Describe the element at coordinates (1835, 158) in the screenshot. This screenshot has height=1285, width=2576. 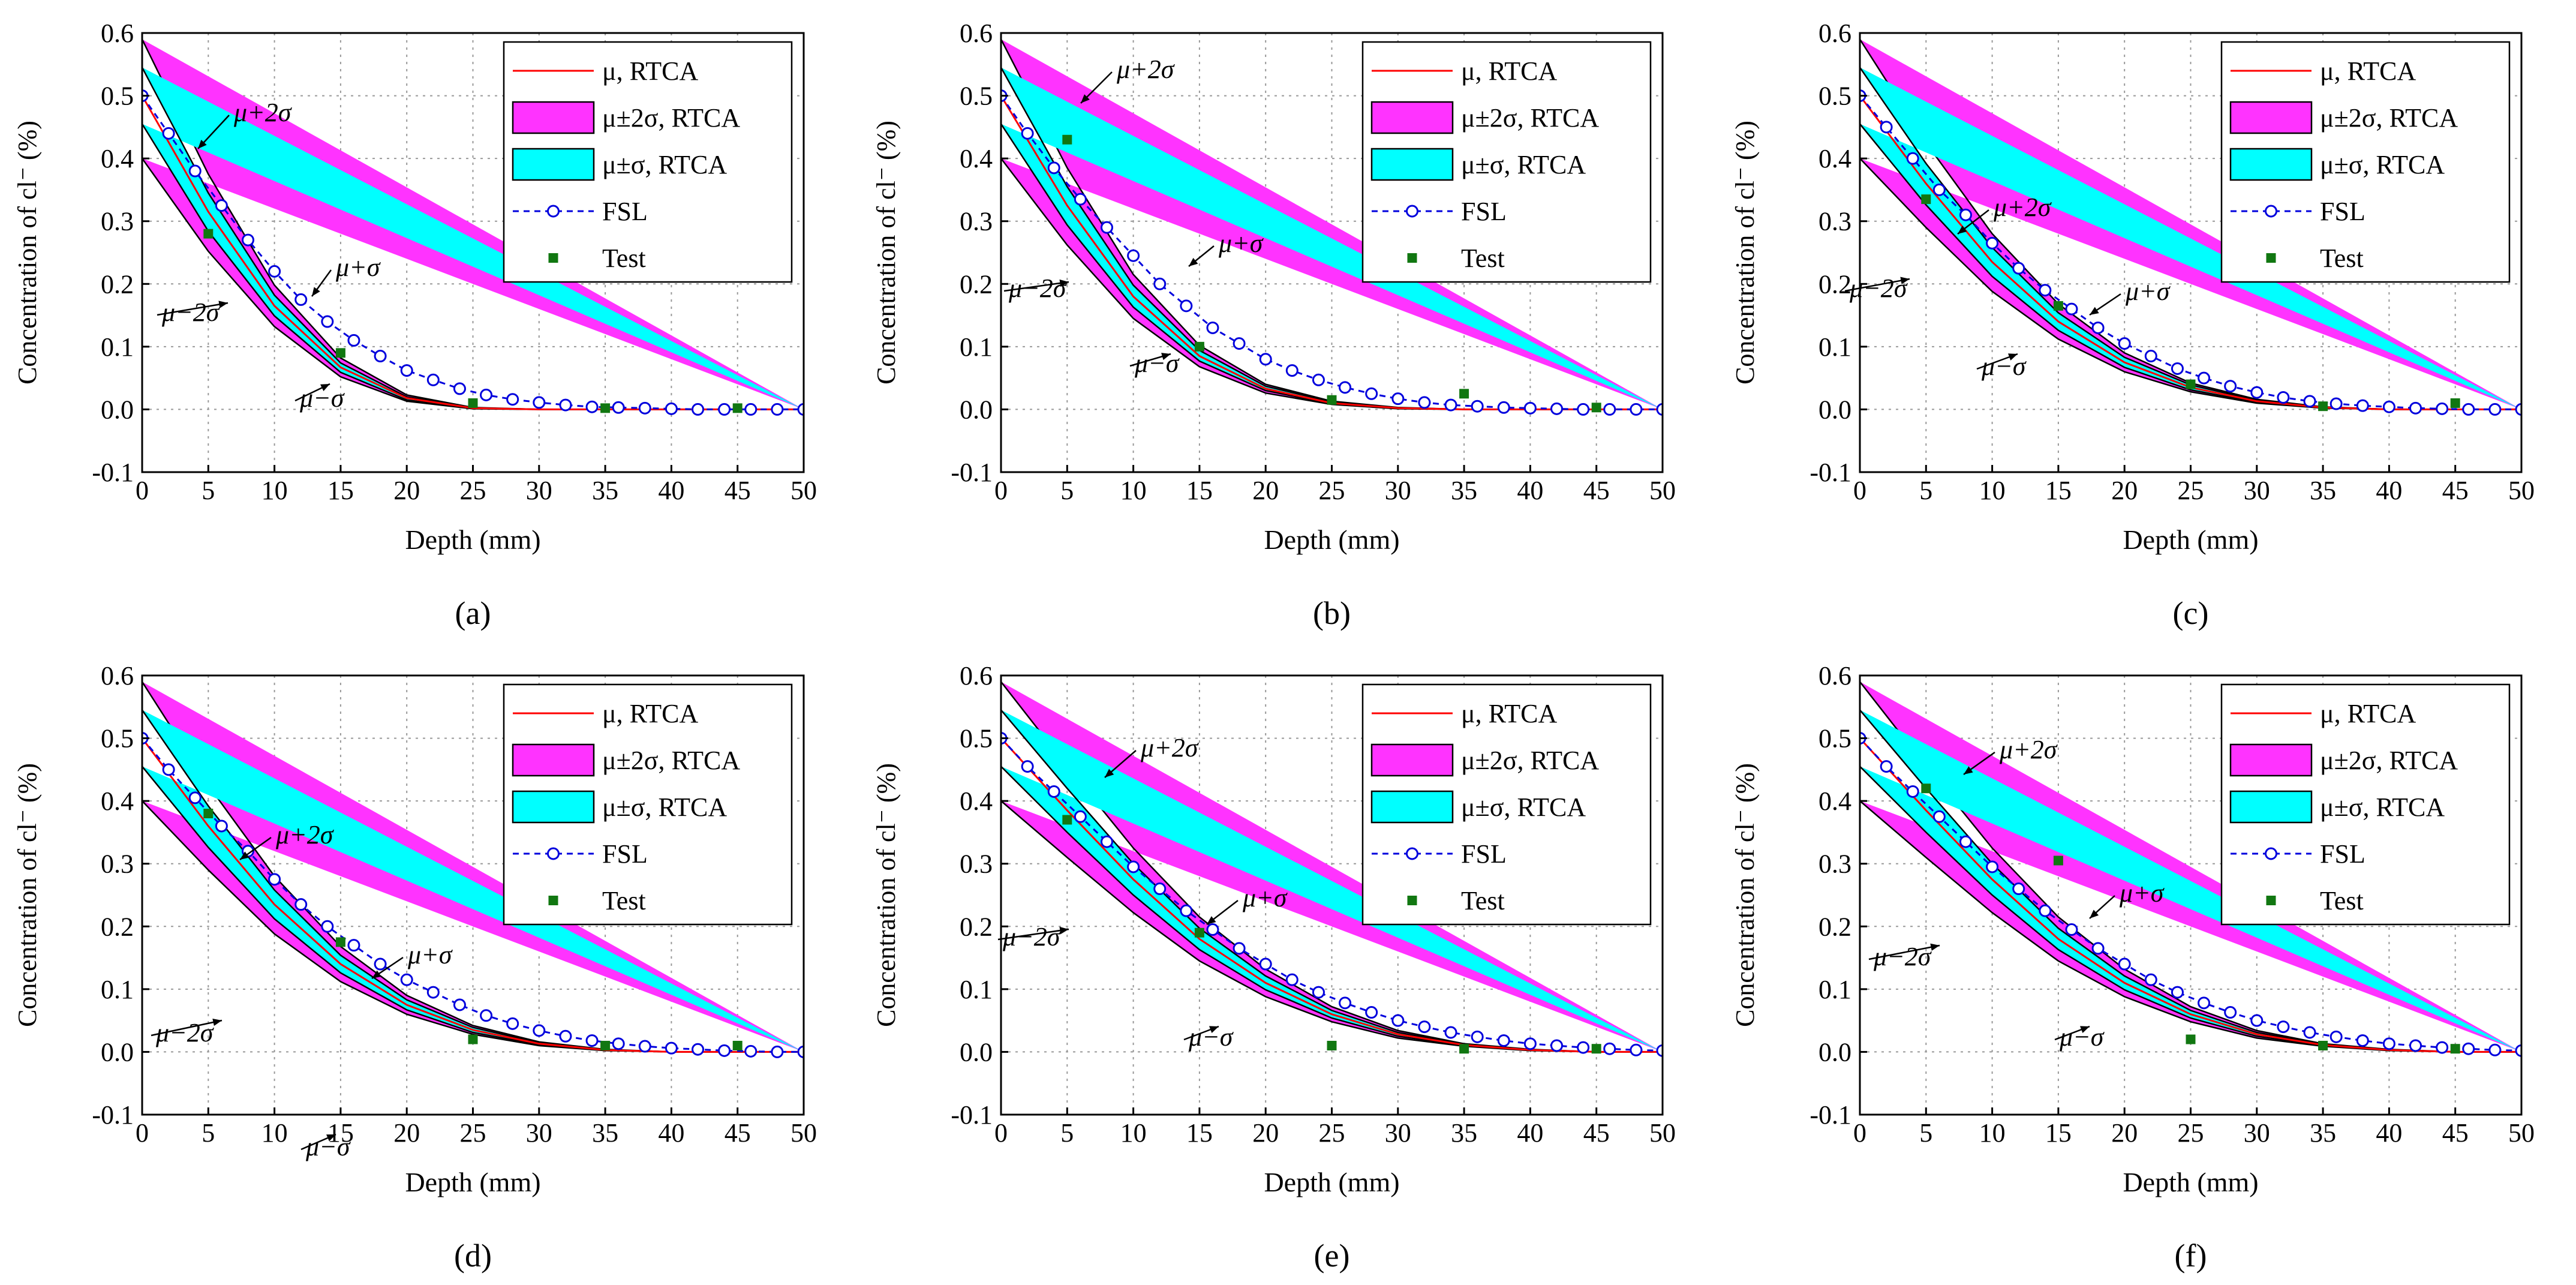
I see `y-tick-label: 0.4` at that location.